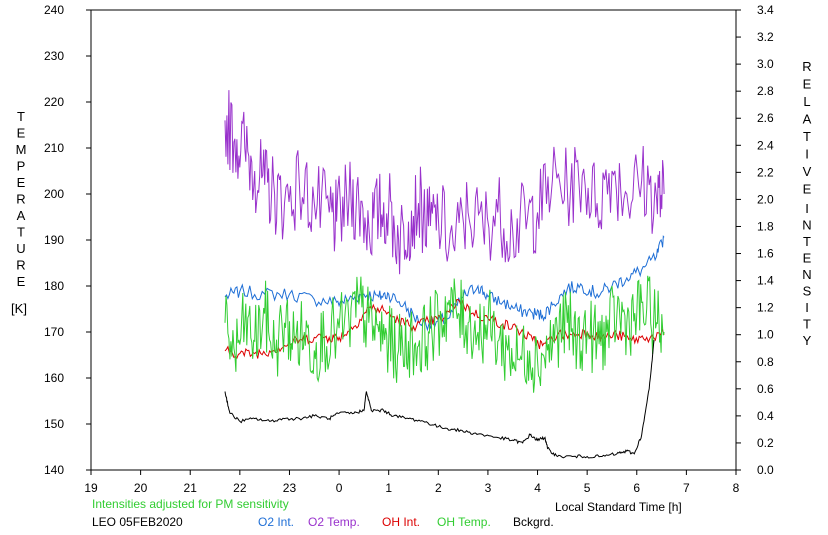 The image size is (828, 535). I want to click on x-axis-label: Local Standard Time [h], so click(618, 507).